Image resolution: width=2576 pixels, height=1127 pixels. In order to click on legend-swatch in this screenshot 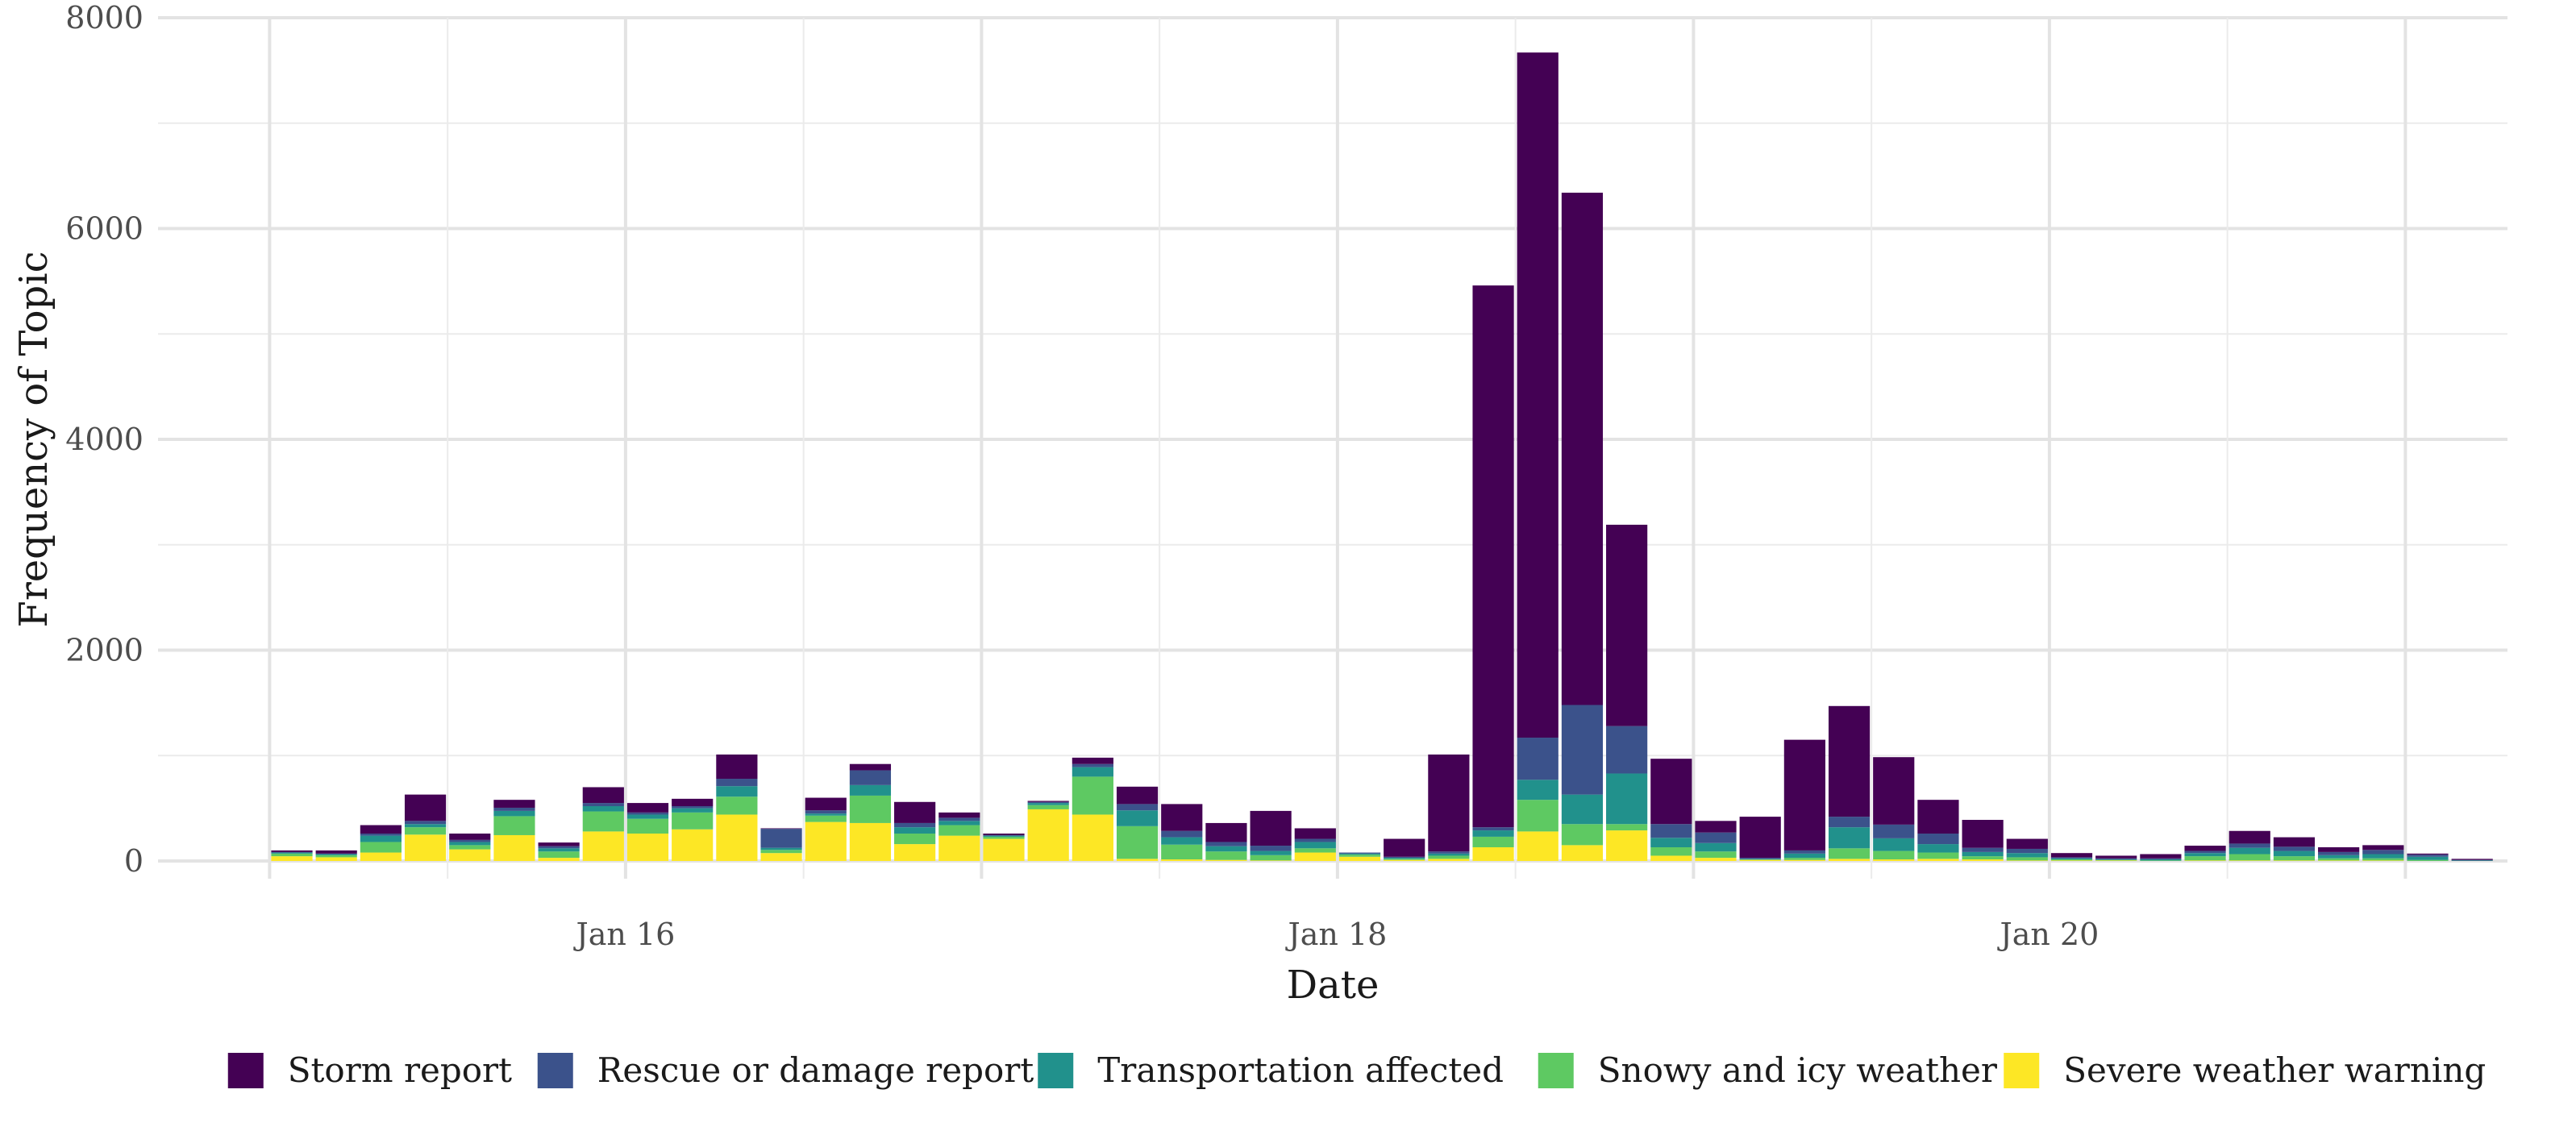, I will do `click(555, 1070)`.